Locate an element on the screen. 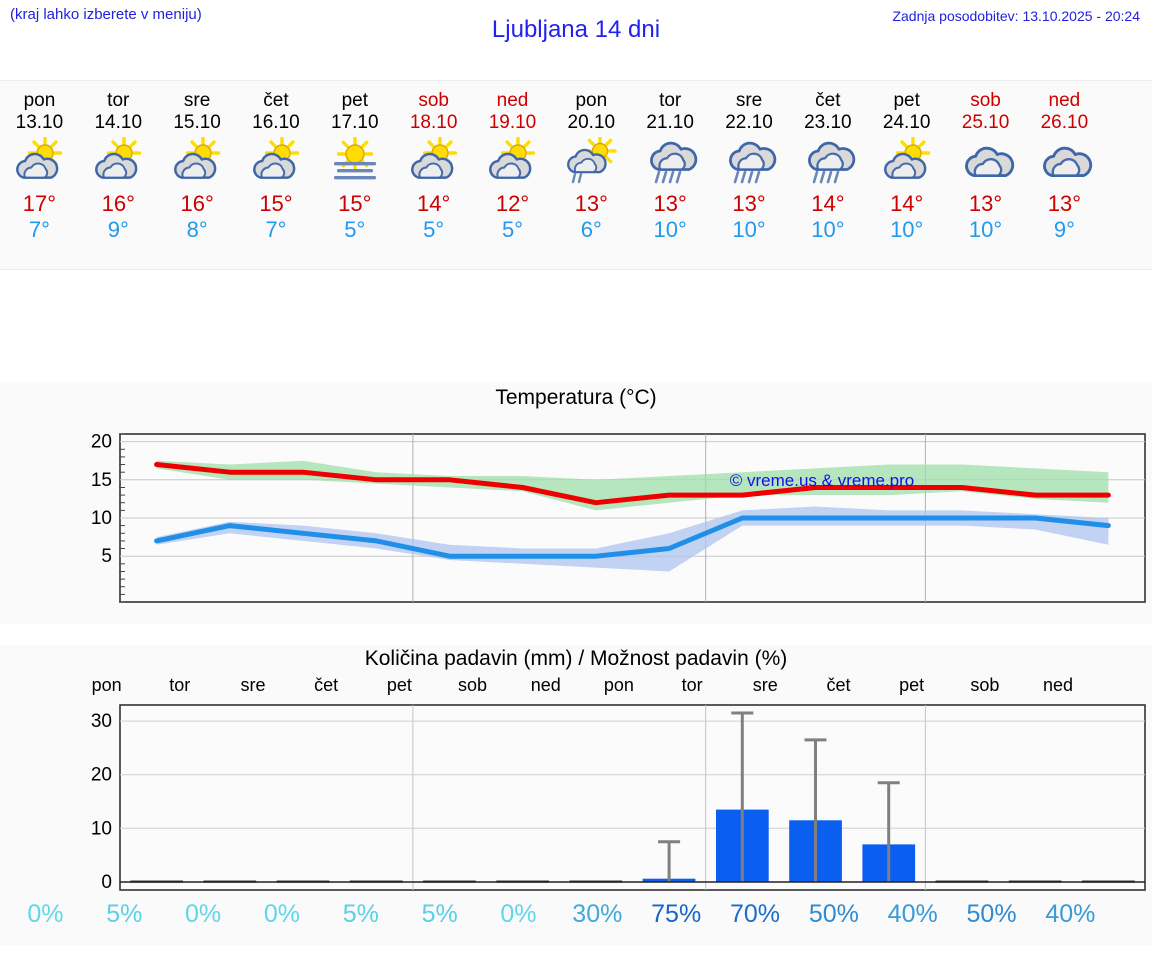 The width and height of the screenshot is (1152, 975). precipitation-probability-row: 0% 5% 0% 0% 5% 5% 0% 30% 75% 70% 50% 40% 50% 40% is located at coordinates (579, 920).